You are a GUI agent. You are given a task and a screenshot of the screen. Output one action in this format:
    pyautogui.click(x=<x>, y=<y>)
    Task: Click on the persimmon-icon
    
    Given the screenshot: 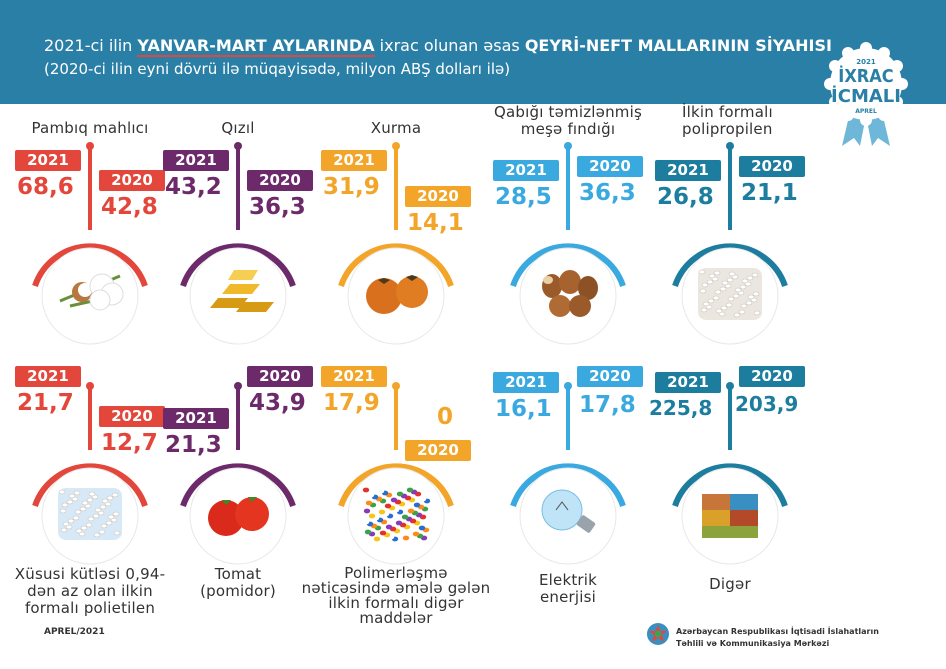 What is the action you would take?
    pyautogui.click(x=397, y=294)
    